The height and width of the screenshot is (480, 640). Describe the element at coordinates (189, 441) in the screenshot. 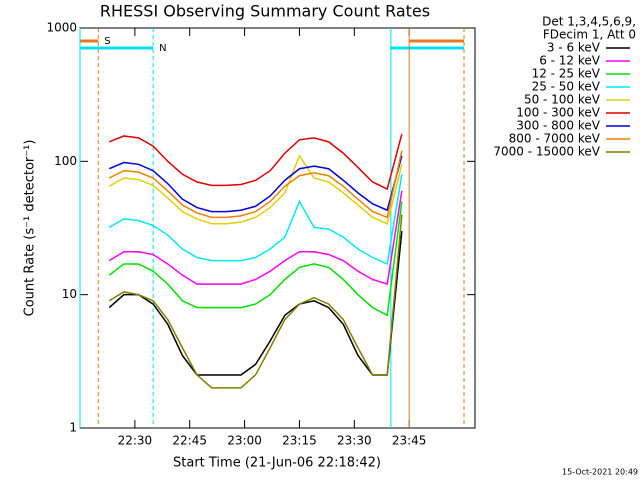

I see `x-tick-label: 22:45` at that location.